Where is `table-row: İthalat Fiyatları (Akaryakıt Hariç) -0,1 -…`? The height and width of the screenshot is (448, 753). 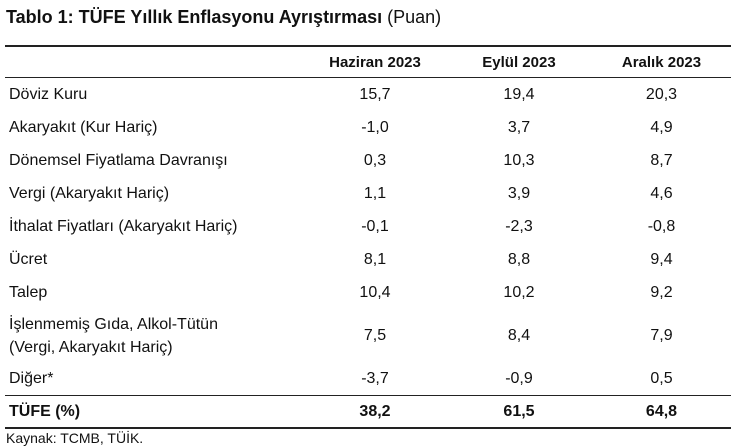 table-row: İthalat Fiyatları (Akaryakıt Hariç) -0,1 -… is located at coordinates (368, 226).